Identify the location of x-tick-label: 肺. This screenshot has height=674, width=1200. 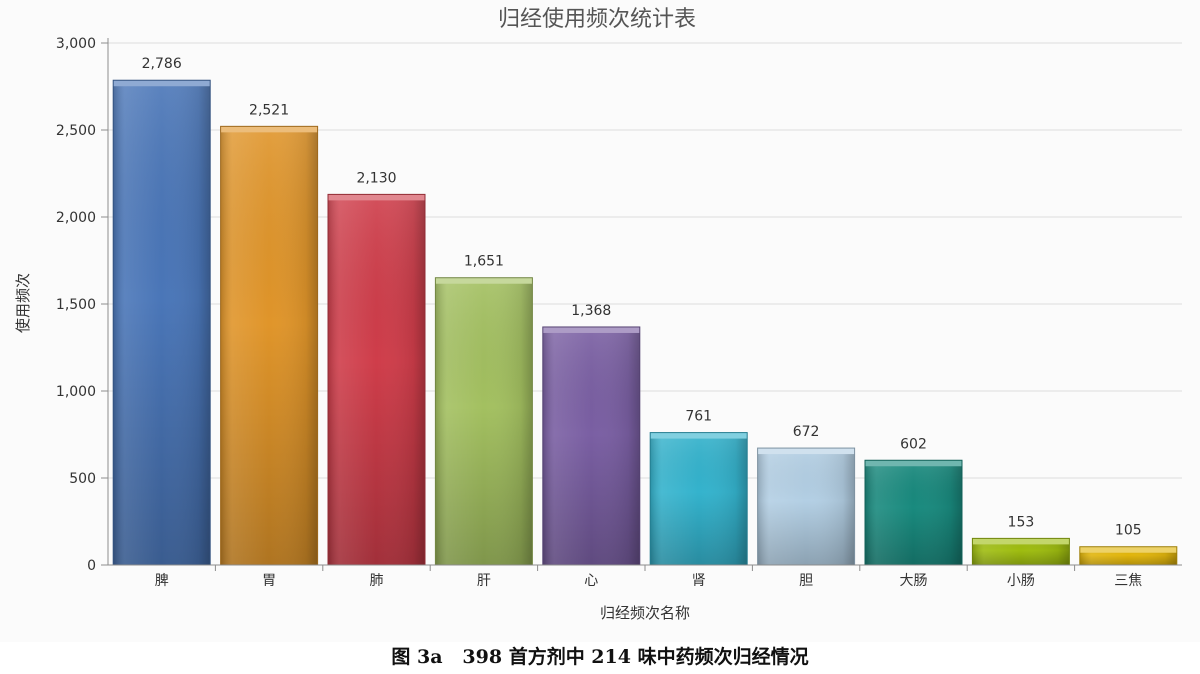
(377, 581).